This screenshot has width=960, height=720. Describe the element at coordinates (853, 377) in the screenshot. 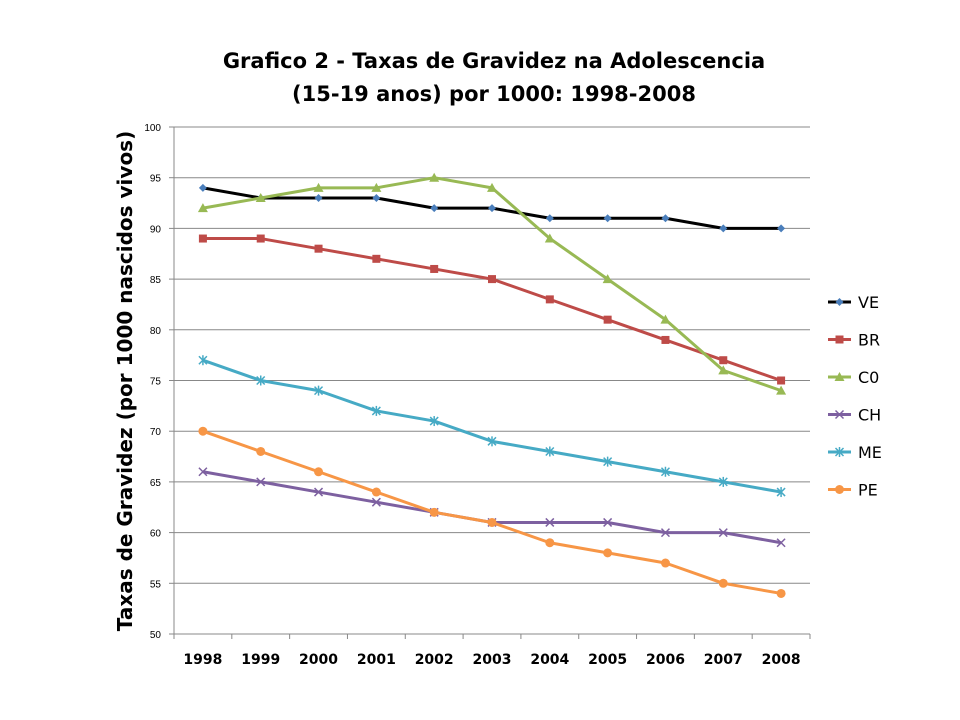

I see `legend-entry-c0: C0` at that location.